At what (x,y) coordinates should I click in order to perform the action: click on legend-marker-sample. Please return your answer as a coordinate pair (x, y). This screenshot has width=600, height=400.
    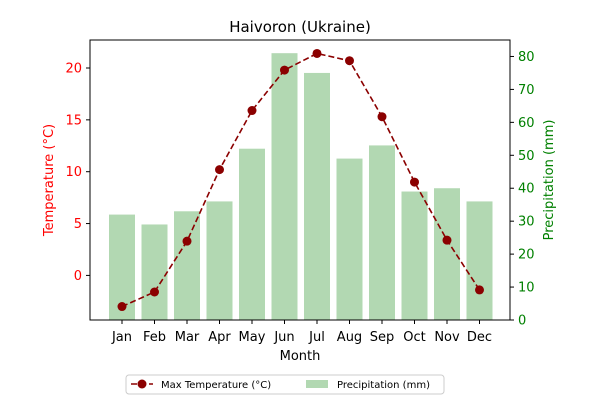
    Looking at the image, I should click on (142, 384).